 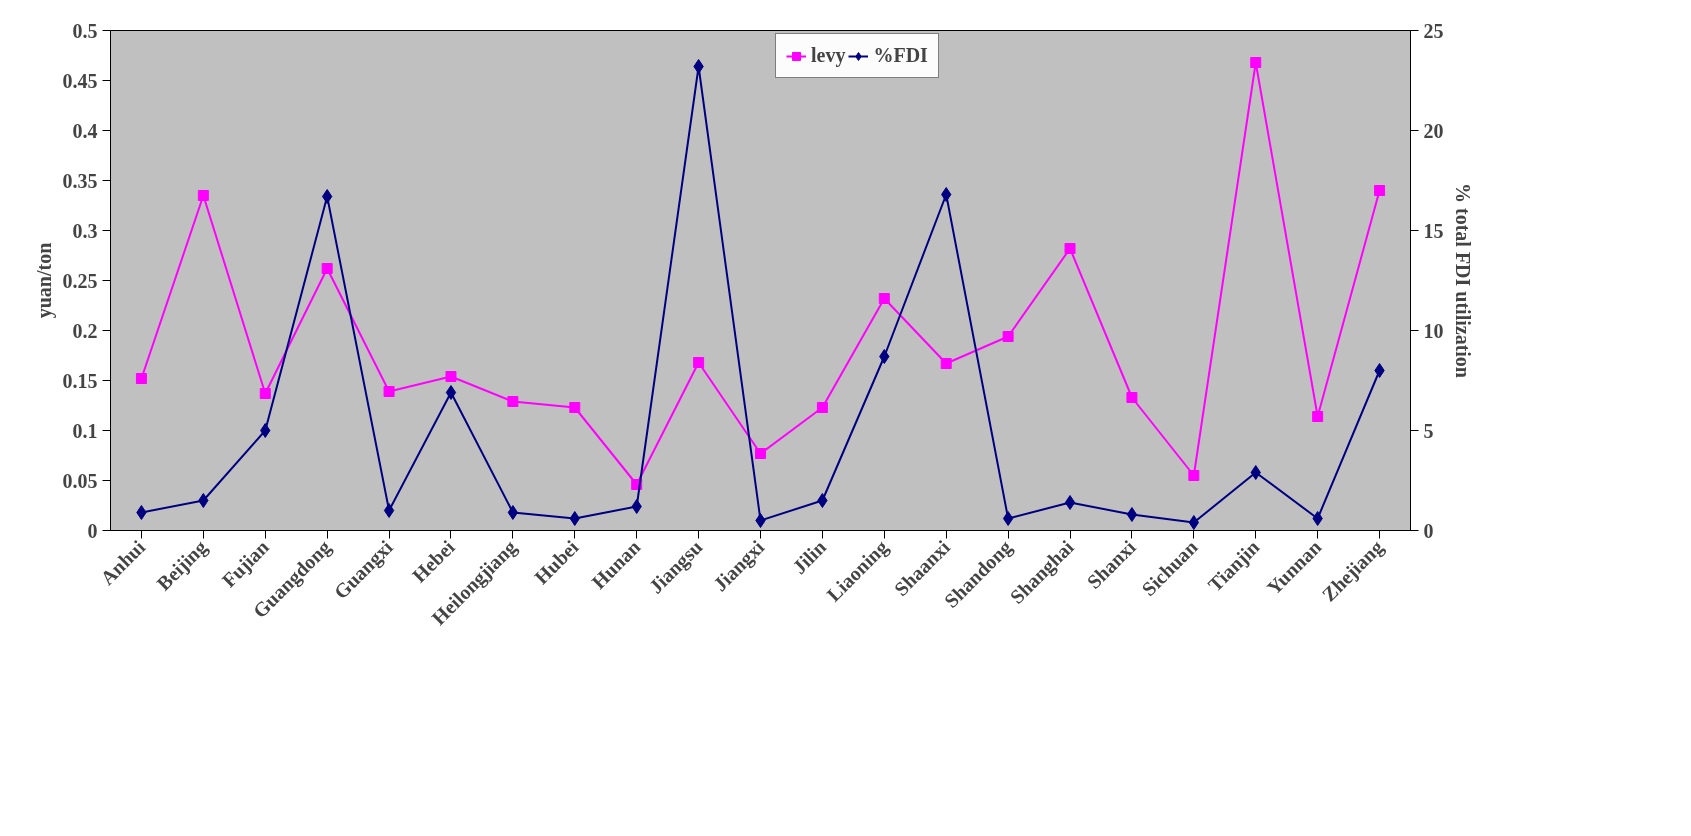 I want to click on y2-tick-label: 20, so click(x=1433, y=130).